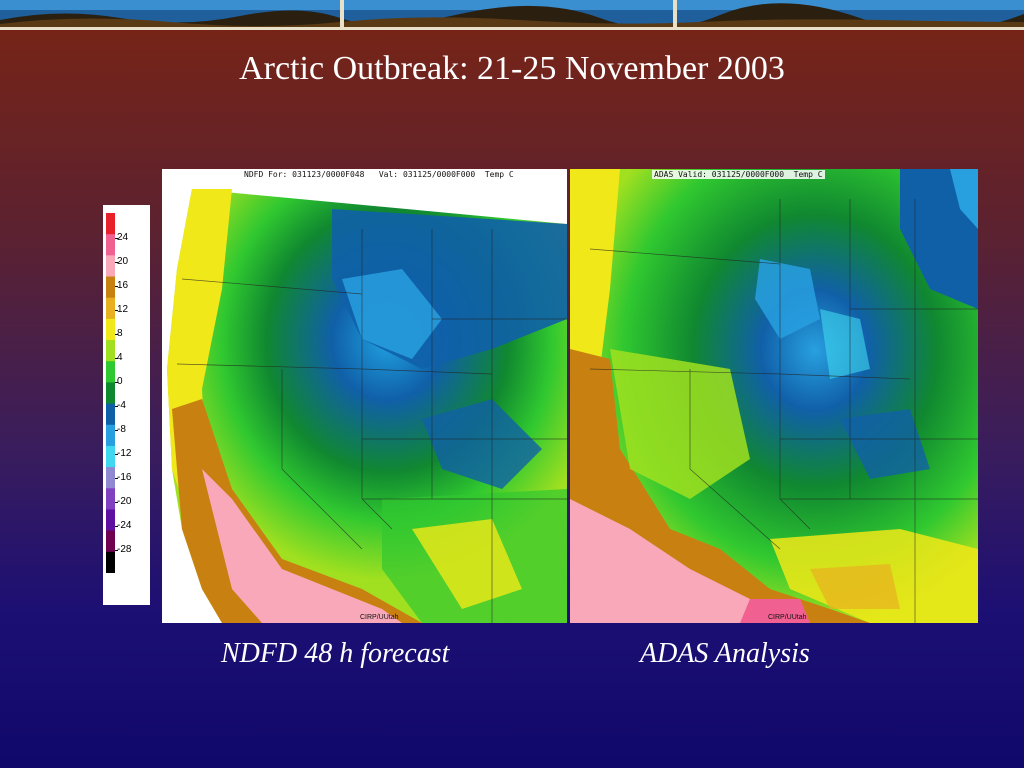 This screenshot has height=768, width=1024. I want to click on legend-tick-label: -28, so click(124, 549).